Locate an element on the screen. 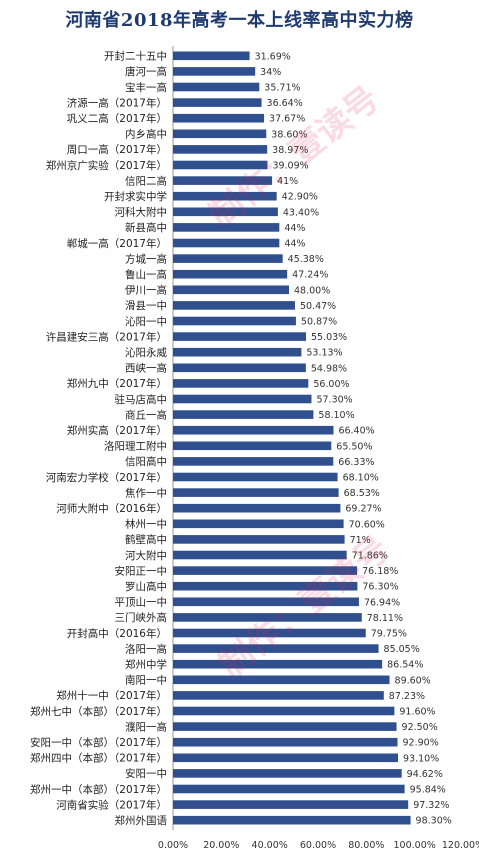 The image size is (479, 857). category-label: 郑州七中（本部）（2017年） is located at coordinates (98, 711).